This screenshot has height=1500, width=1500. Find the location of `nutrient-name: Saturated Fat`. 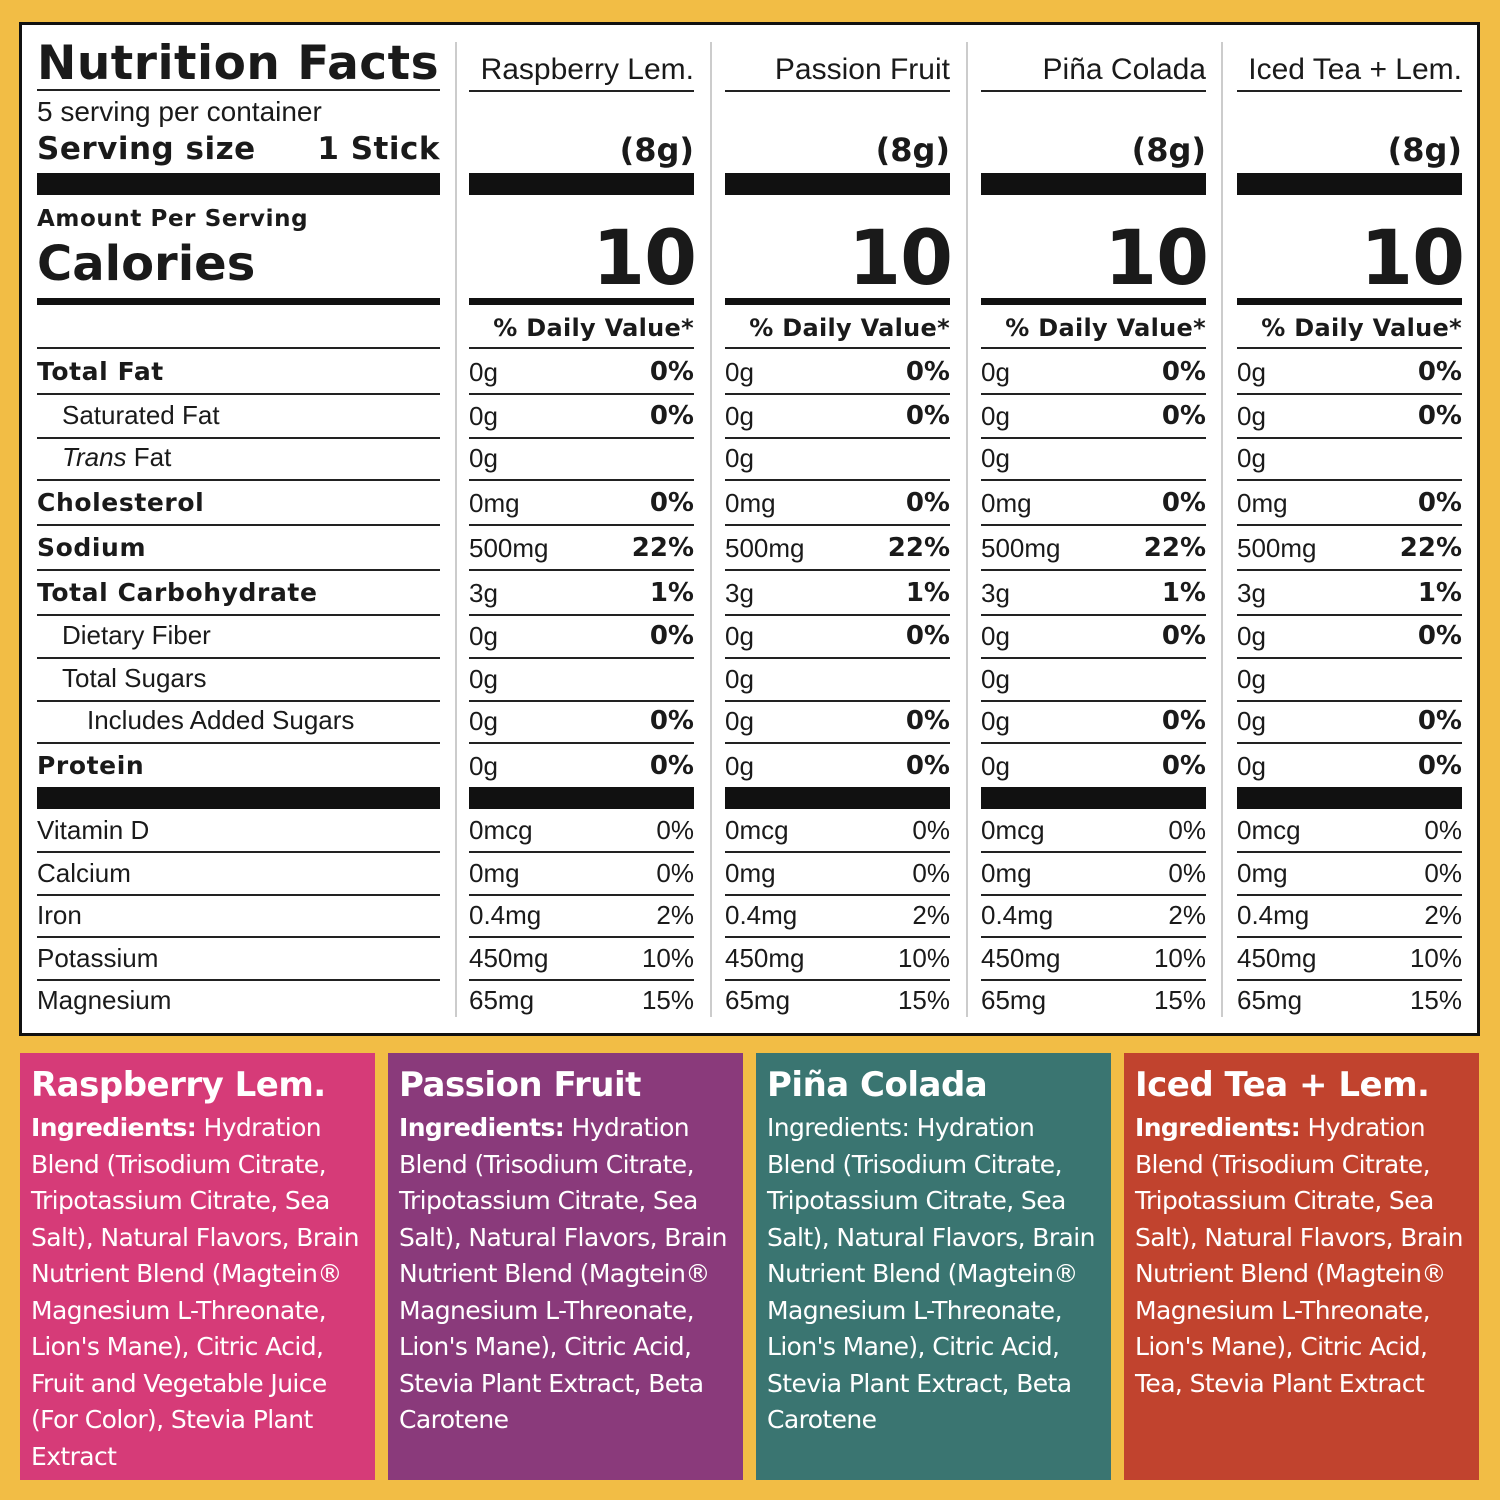

nutrient-name: Saturated Fat is located at coordinates (141, 415).